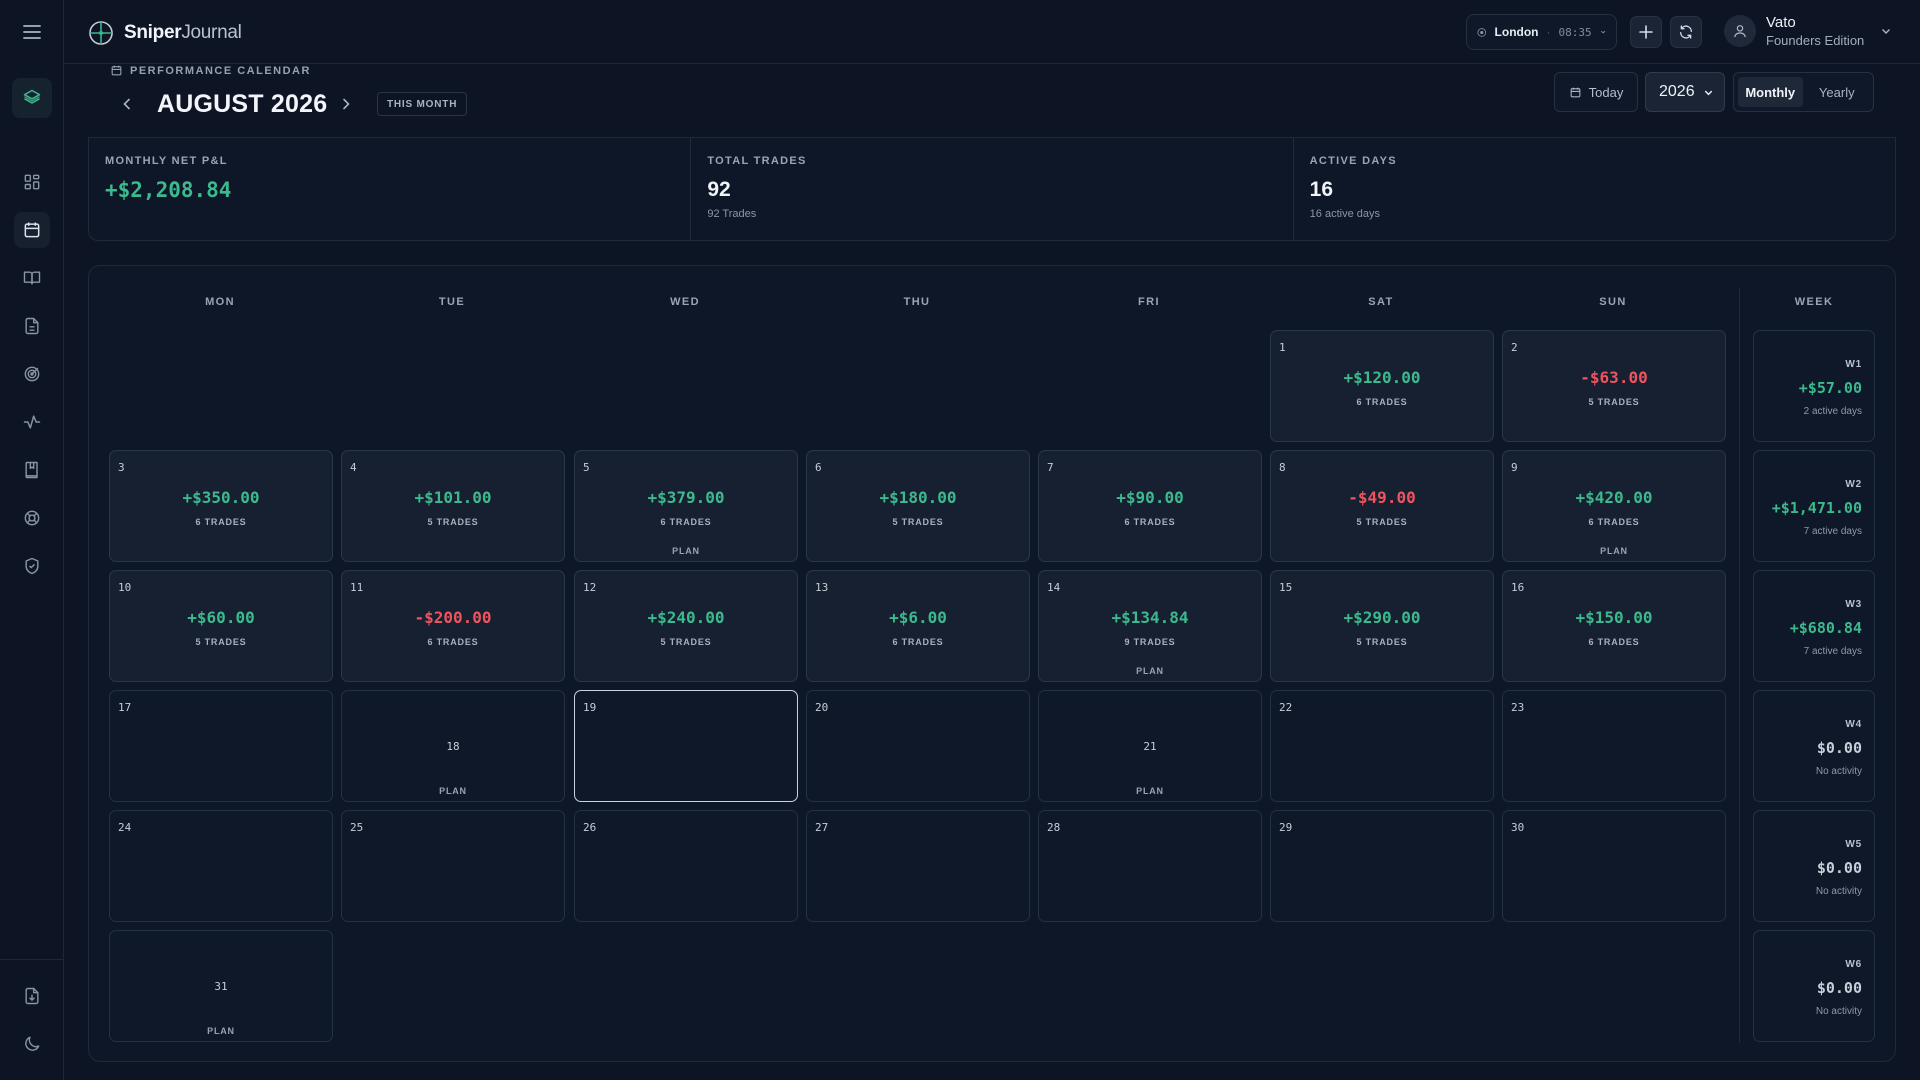  Describe the element at coordinates (32, 996) in the screenshot. I see `sidebar-item-export` at that location.